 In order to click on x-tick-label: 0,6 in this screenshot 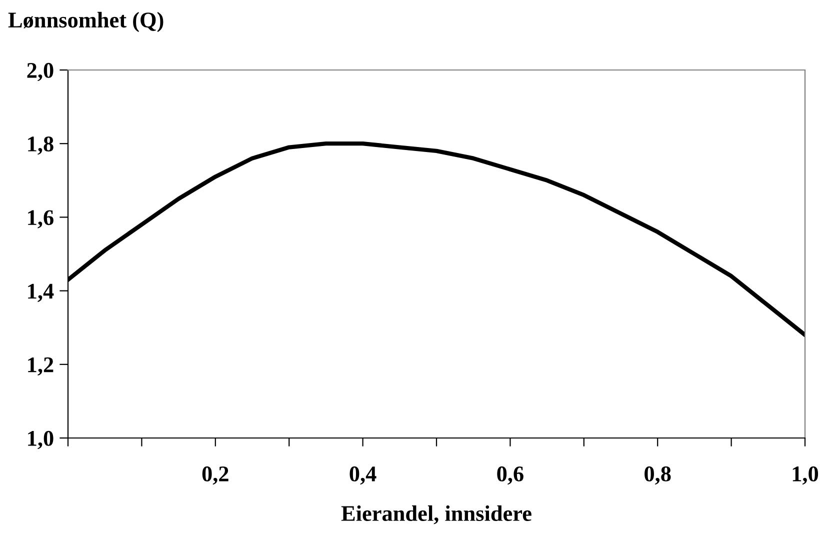, I will do `click(510, 475)`.